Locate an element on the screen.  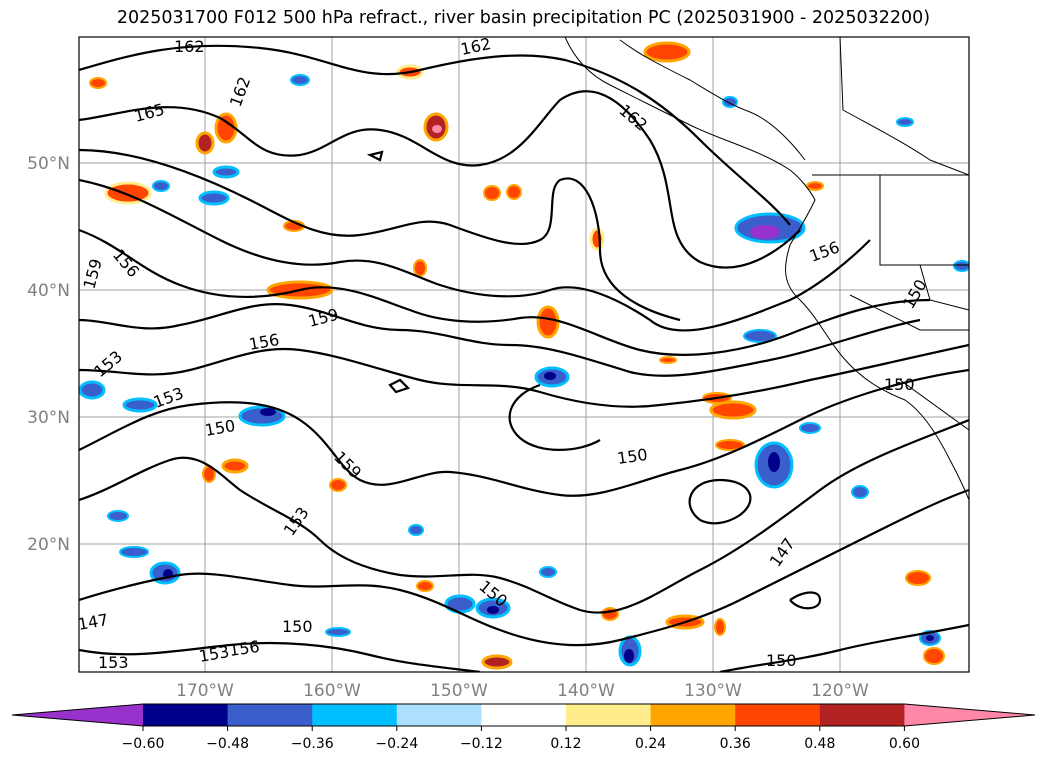
colorbar-tick-label: 0.36 is located at coordinates (735, 744).